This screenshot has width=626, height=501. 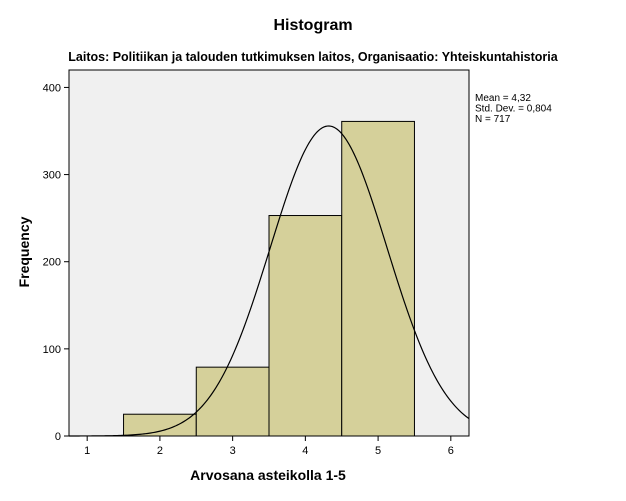 What do you see at coordinates (160, 451) in the screenshot?
I see `x-tick-label: 2` at bounding box center [160, 451].